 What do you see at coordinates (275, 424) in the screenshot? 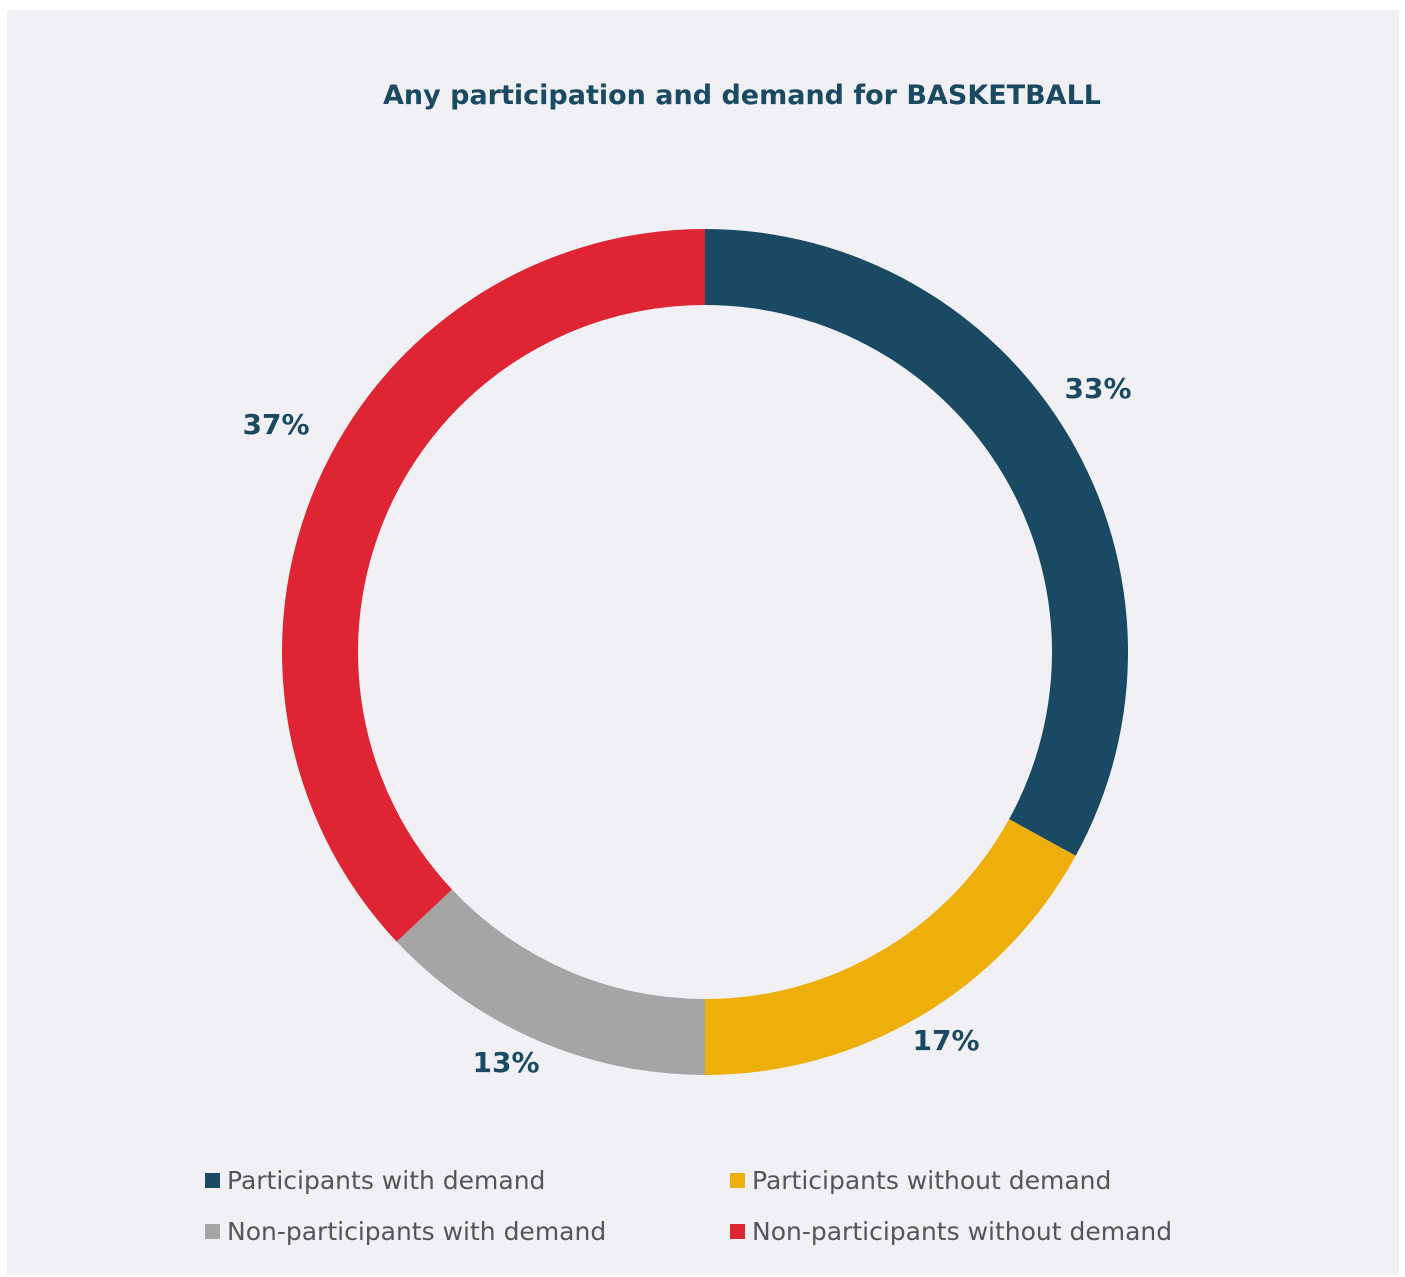
I see `data-label: 37%` at bounding box center [275, 424].